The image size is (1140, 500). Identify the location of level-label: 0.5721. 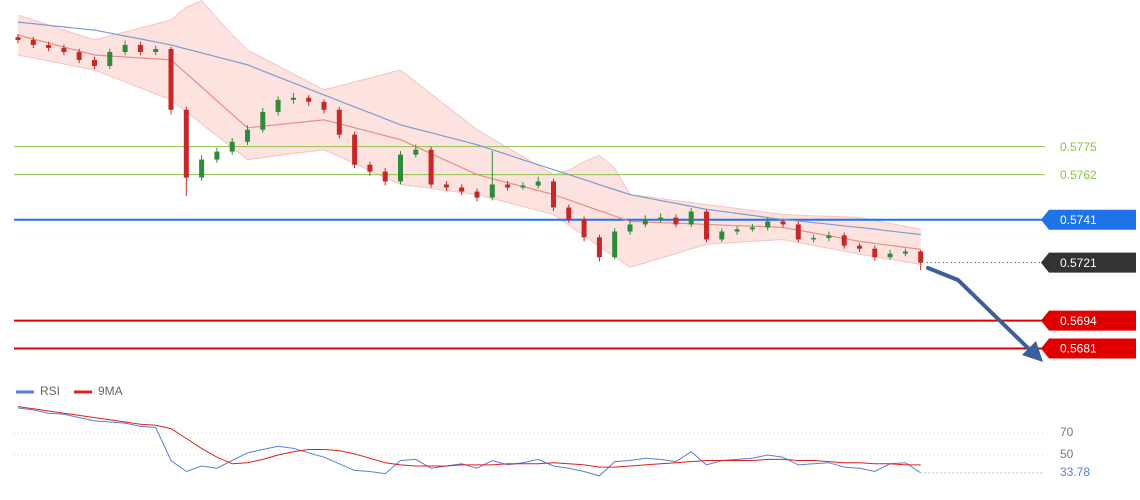
(1078, 263).